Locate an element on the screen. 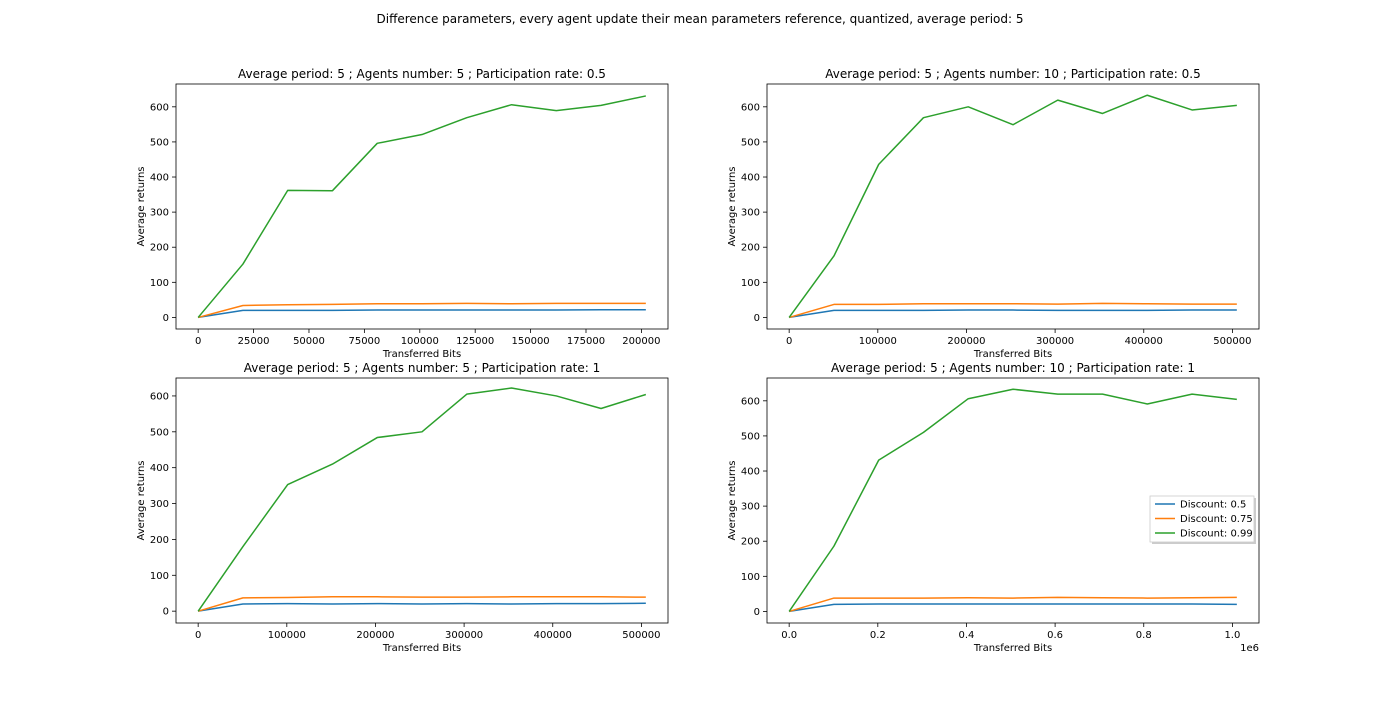  x-tick-label: 0.4 is located at coordinates (967, 635).